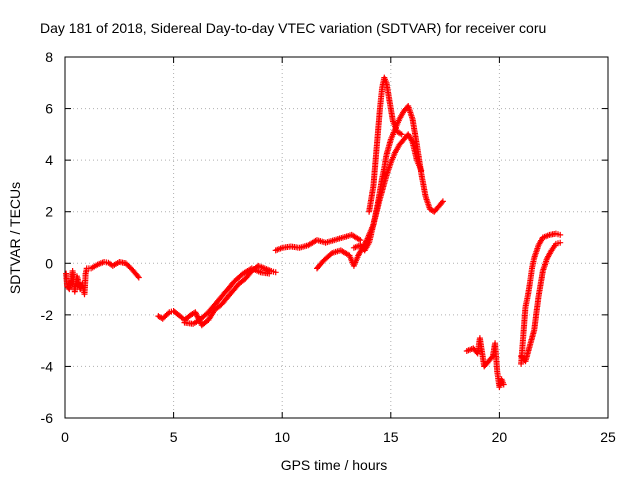 The image size is (640, 480). Describe the element at coordinates (334, 465) in the screenshot. I see `x-axis-label: GPS time / hours` at that location.